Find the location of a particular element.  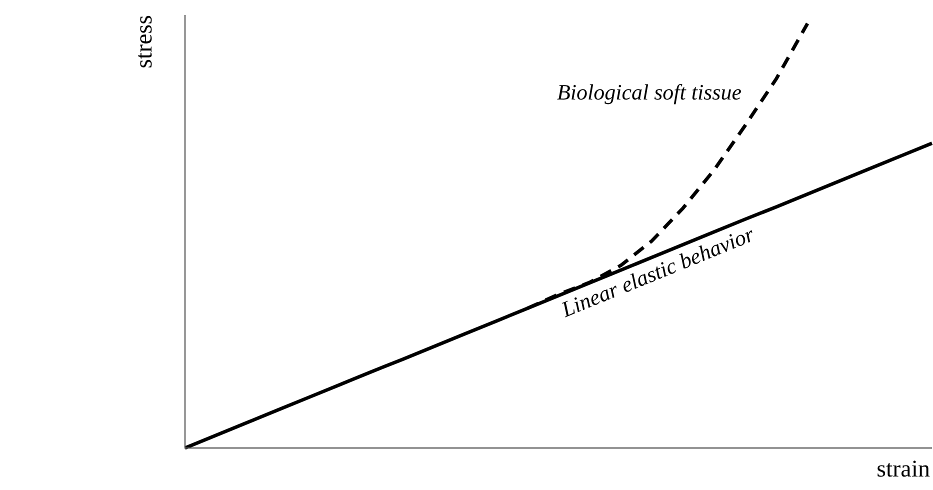

x-axis-title: strain is located at coordinates (903, 469).